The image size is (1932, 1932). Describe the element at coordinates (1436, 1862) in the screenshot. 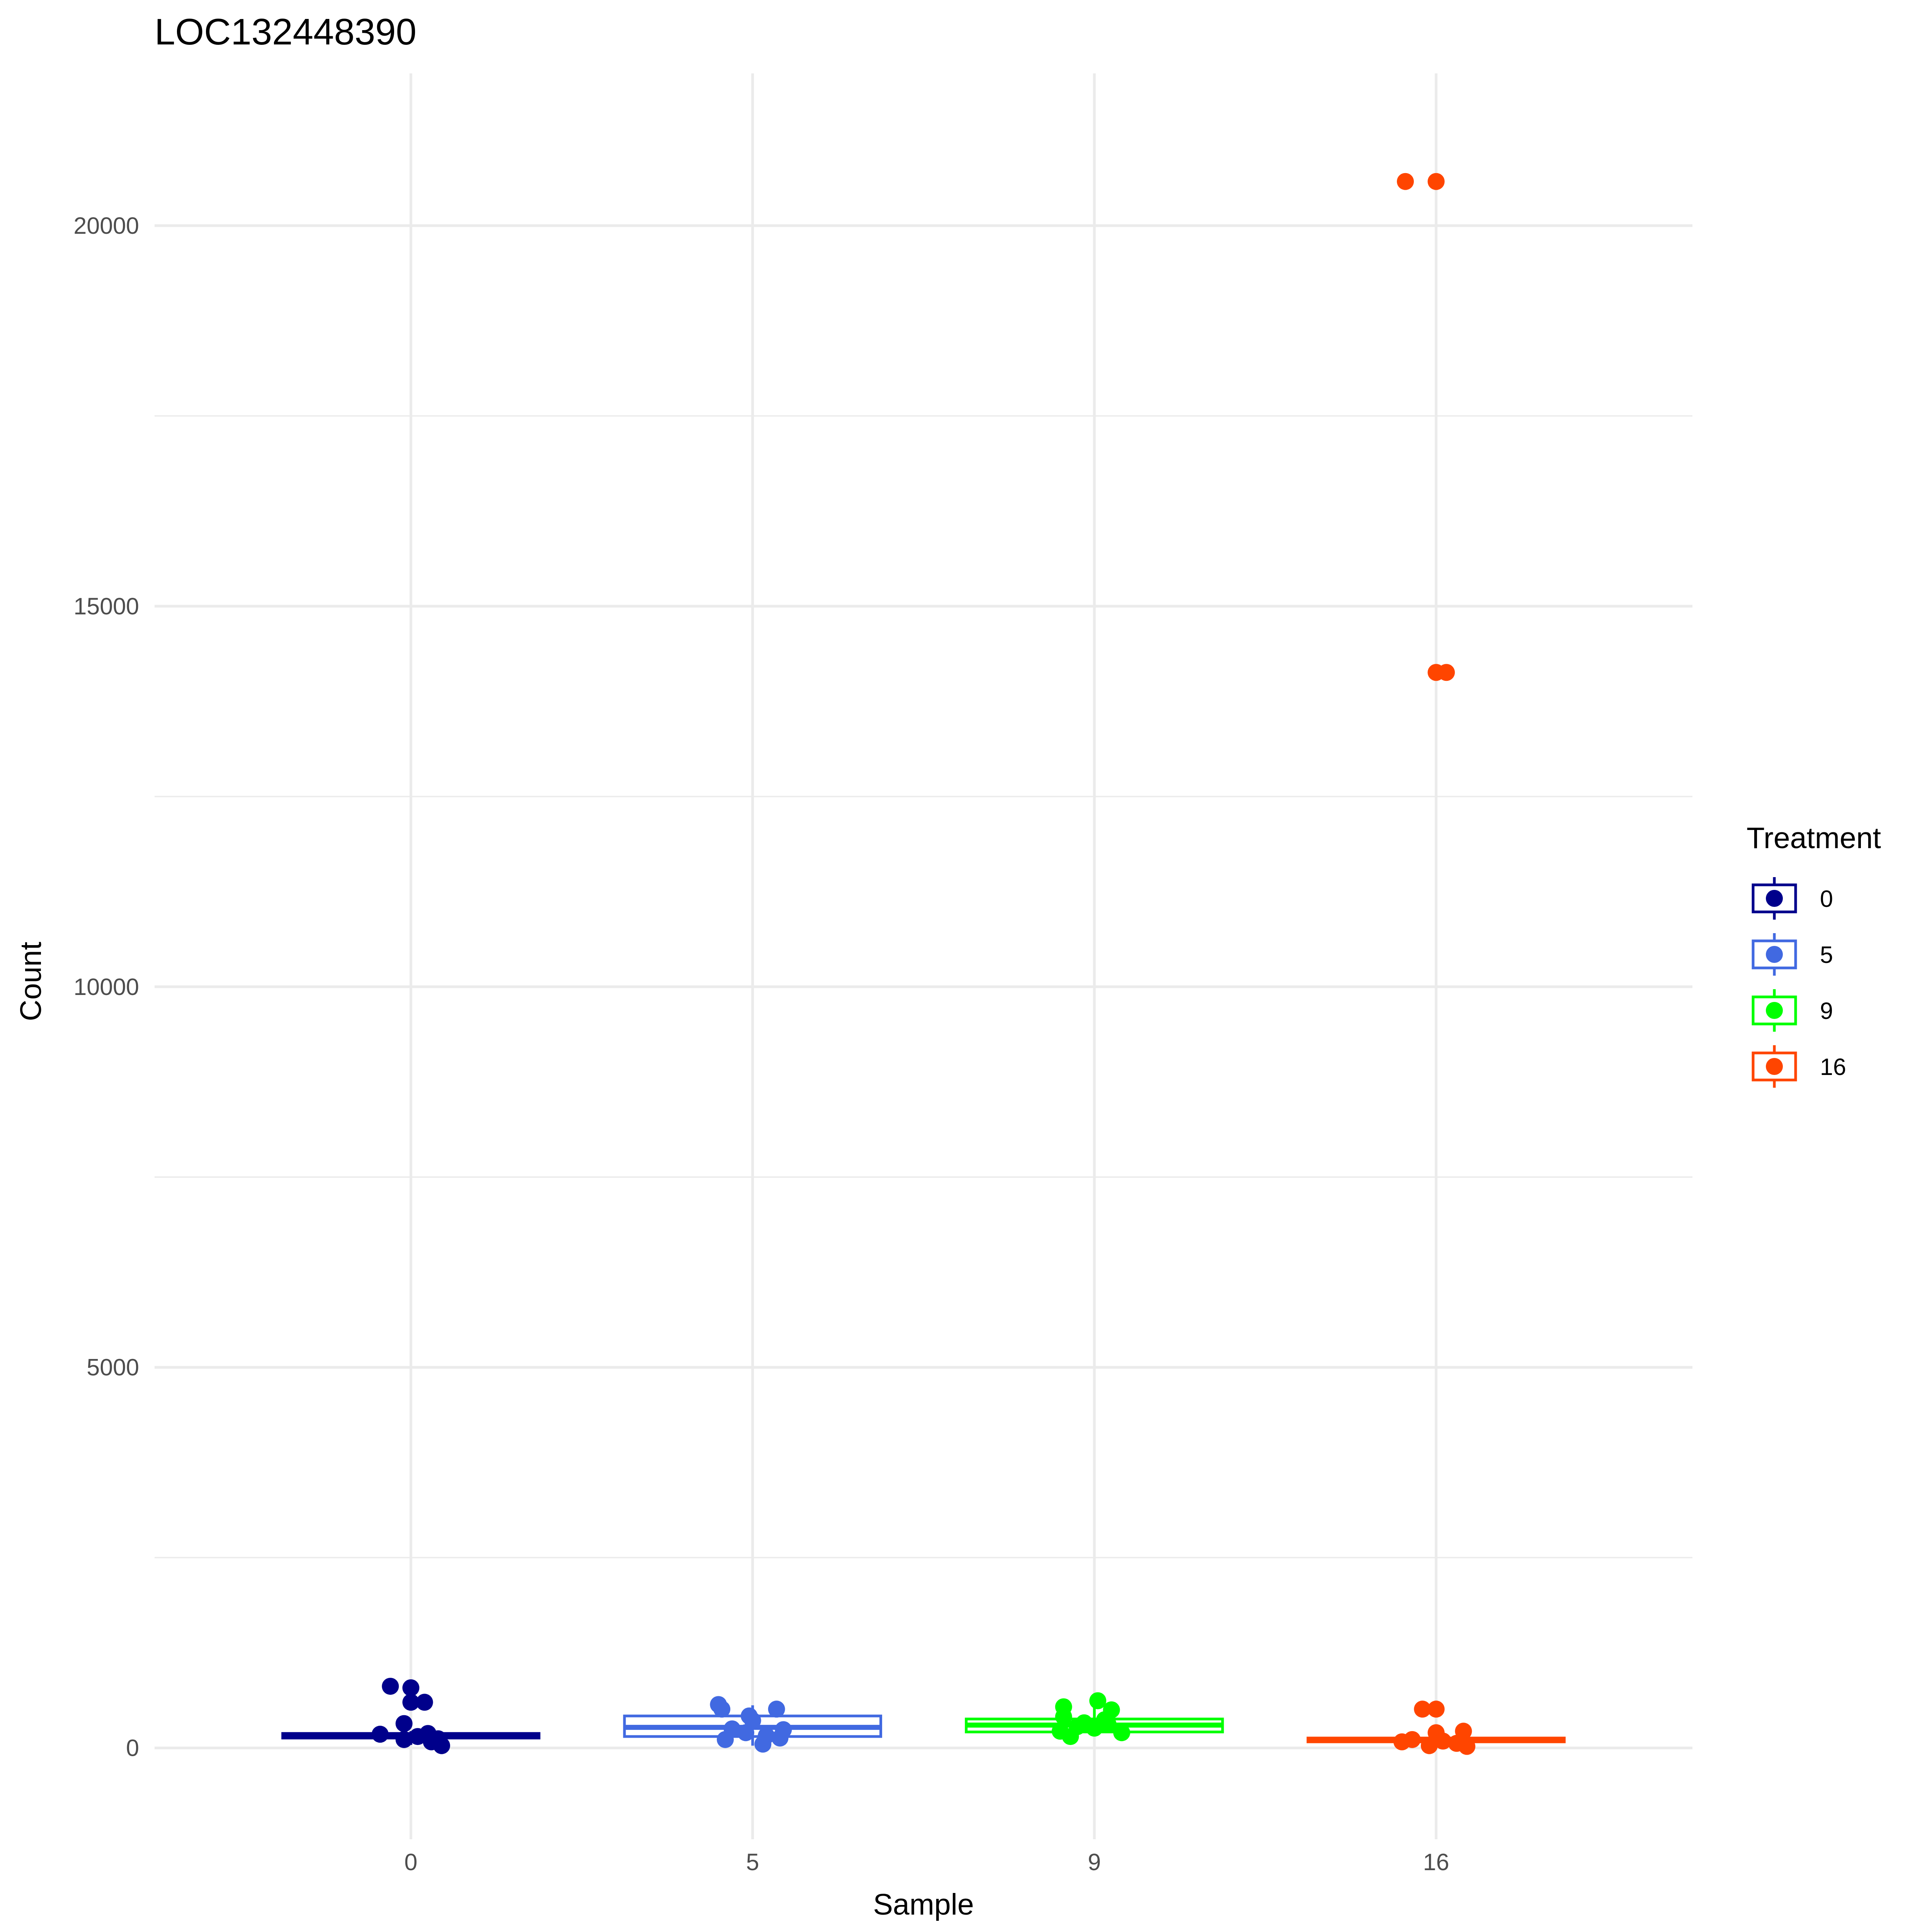

I see `x-tick-label: 16` at that location.